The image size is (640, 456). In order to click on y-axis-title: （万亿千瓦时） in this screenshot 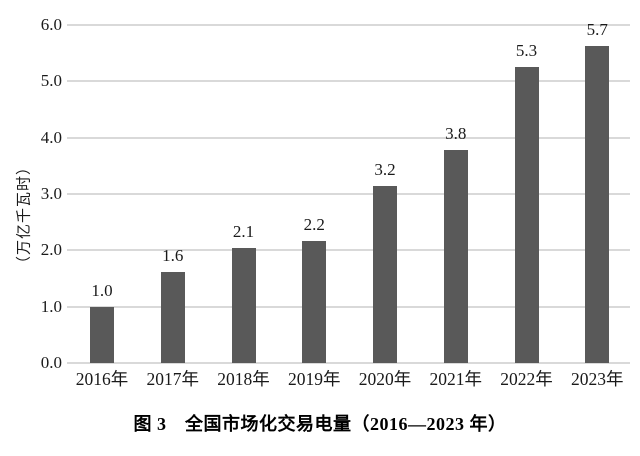, I will do `click(24, 215)`.